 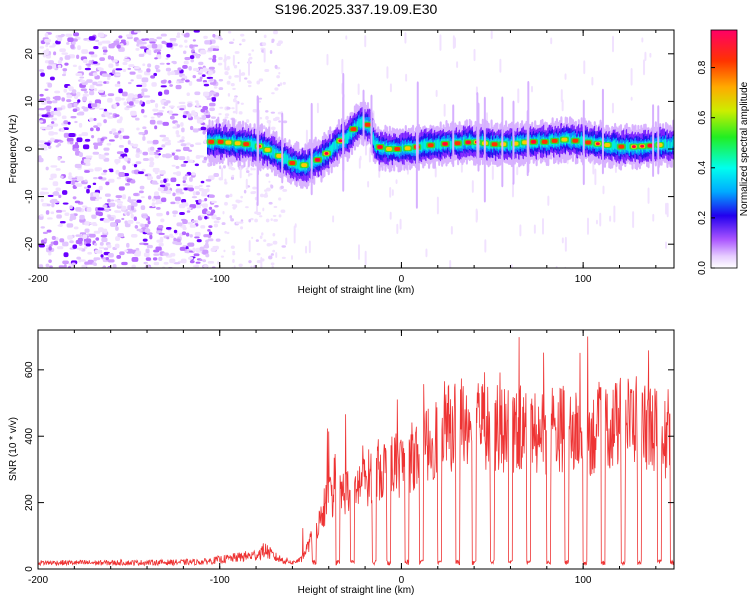 What do you see at coordinates (29, 244) in the screenshot?
I see `spectrogram-ytick-label: -20` at bounding box center [29, 244].